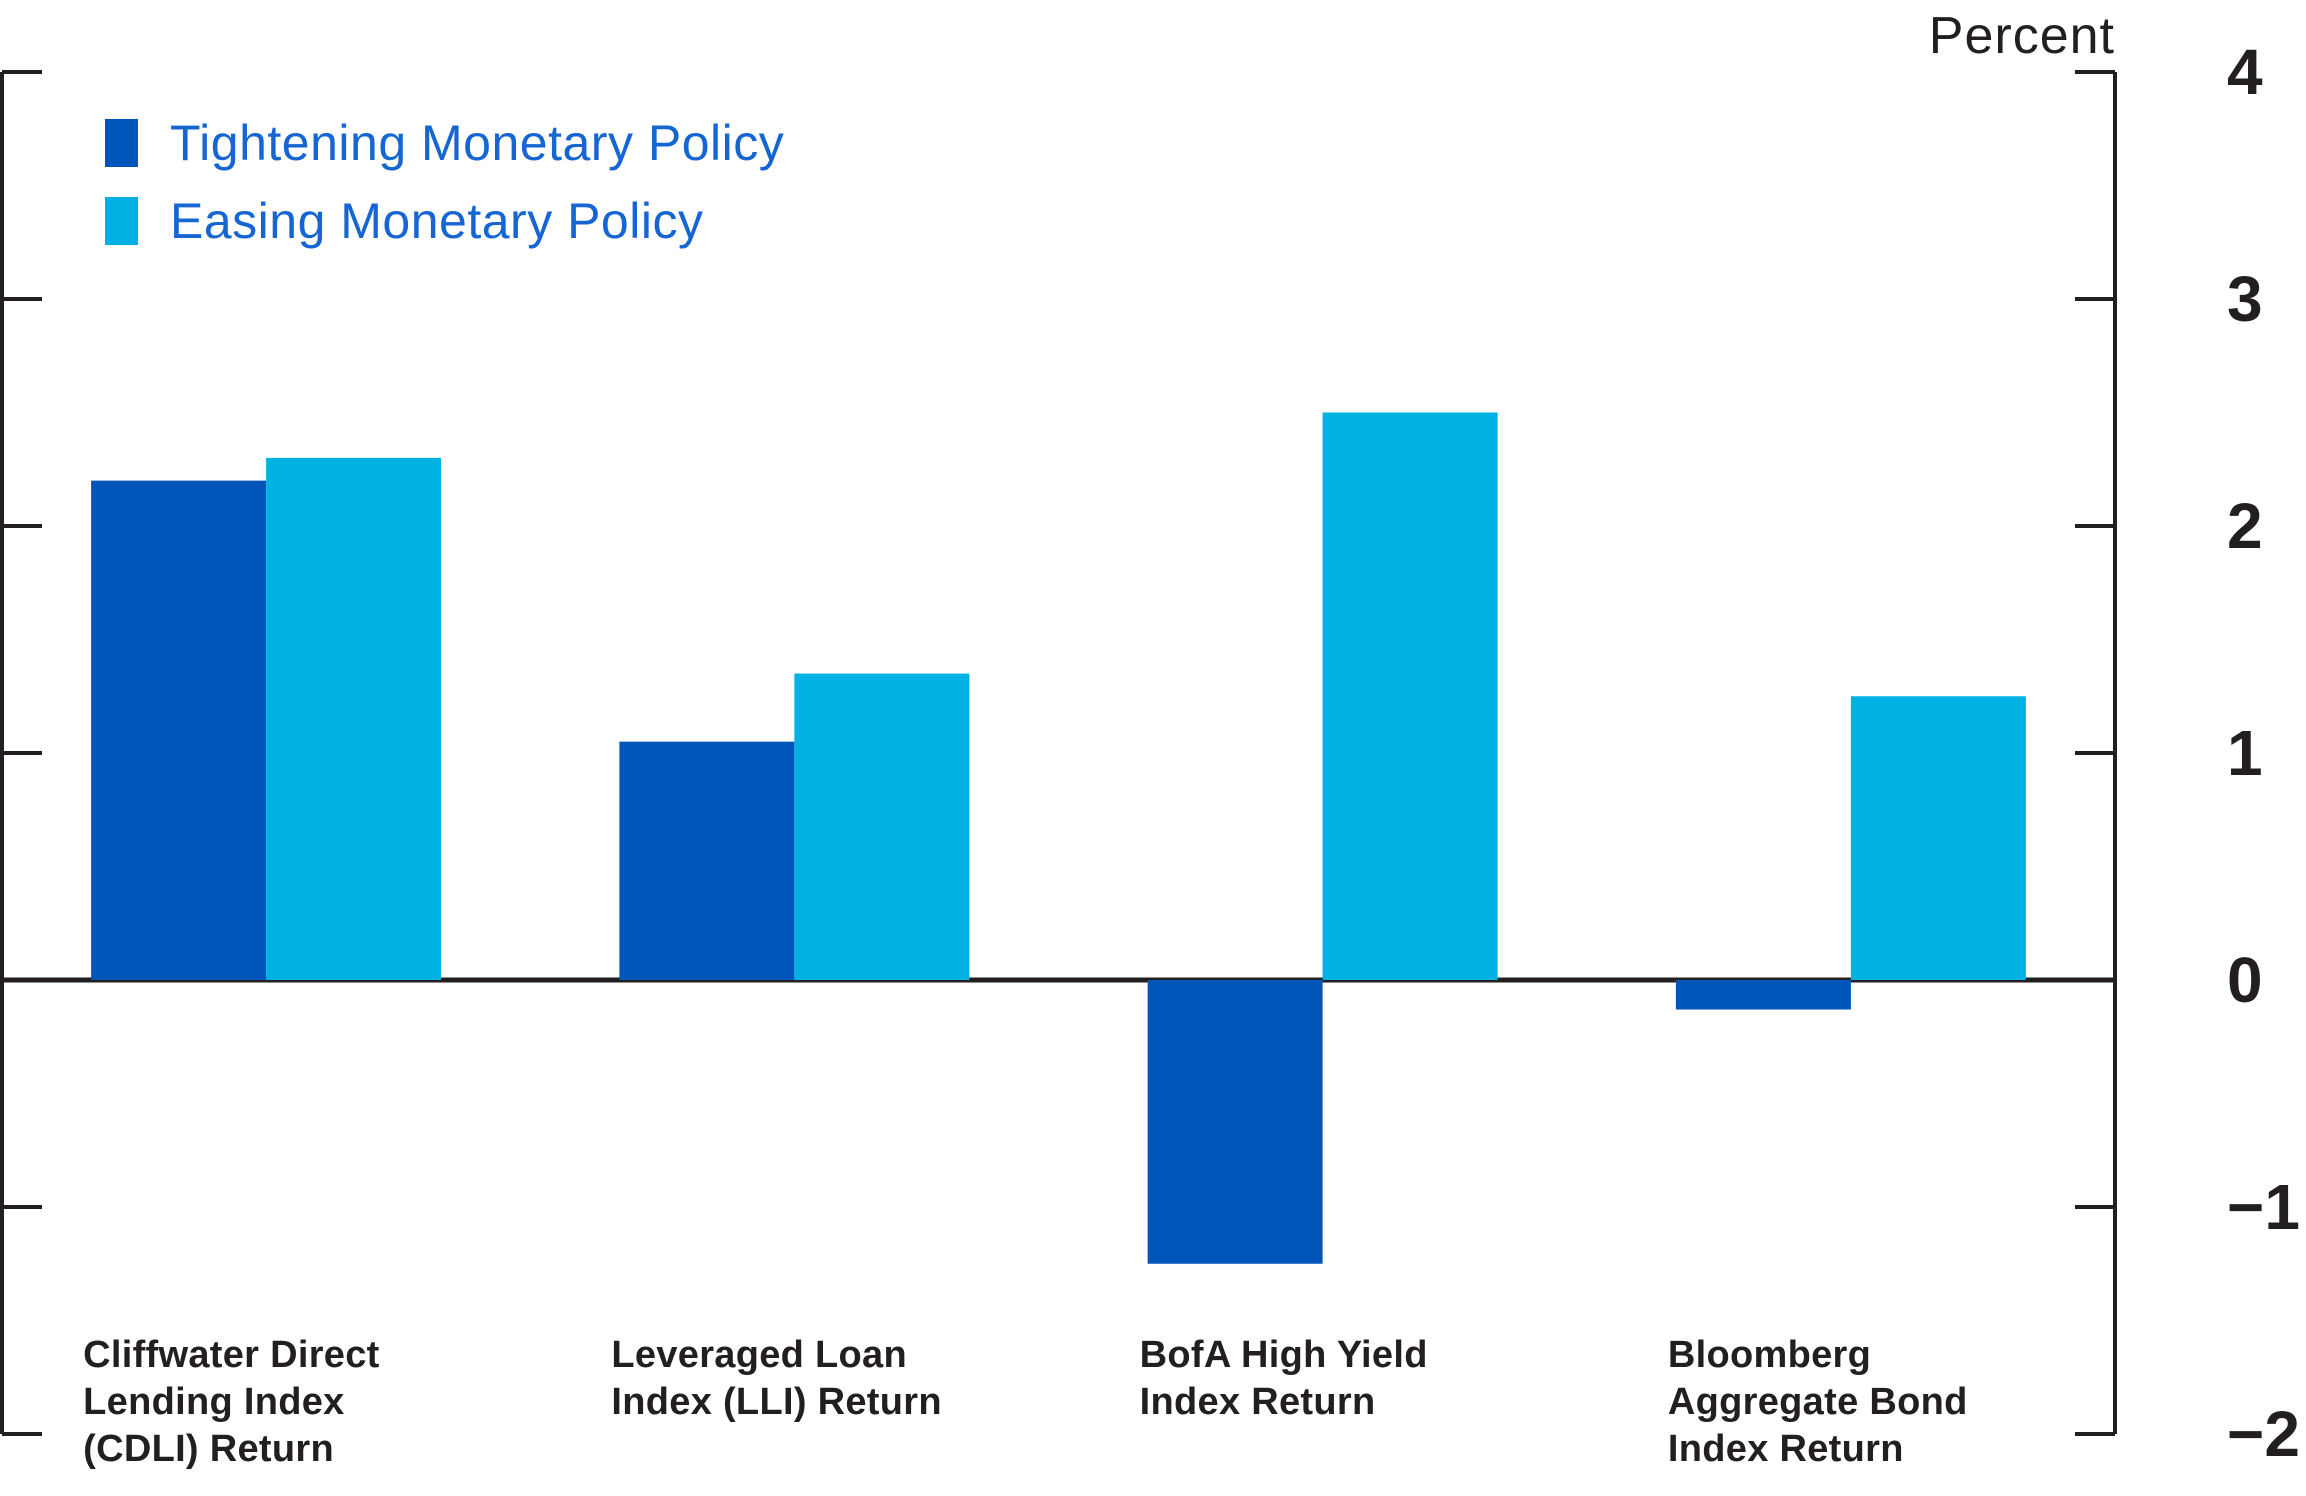 This screenshot has height=1496, width=2306. What do you see at coordinates (2245, 526) in the screenshot?
I see `y-tick-label-2: 2` at bounding box center [2245, 526].